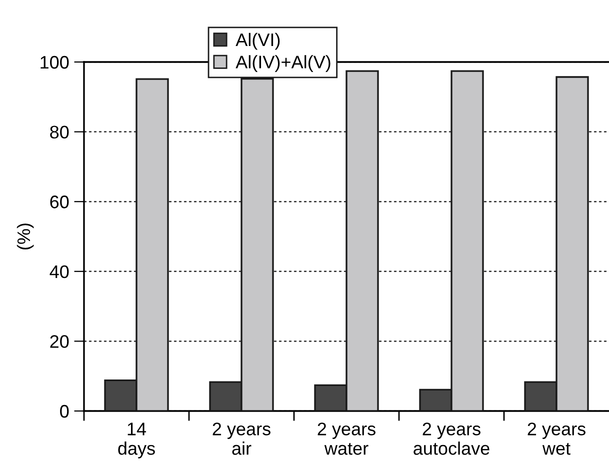 The width and height of the screenshot is (609, 474). Describe the element at coordinates (59, 341) in the screenshot. I see `y-tick-label: 20` at that location.